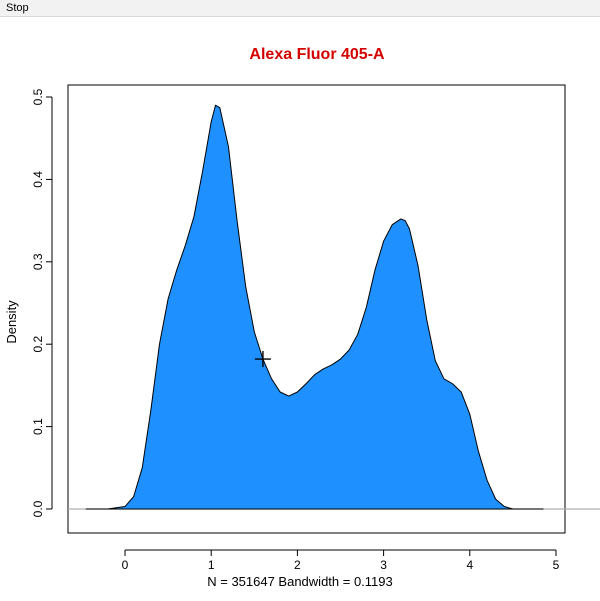 The width and height of the screenshot is (600, 601). Describe the element at coordinates (38, 508) in the screenshot. I see `y-tick-label-0: 0.0` at that location.